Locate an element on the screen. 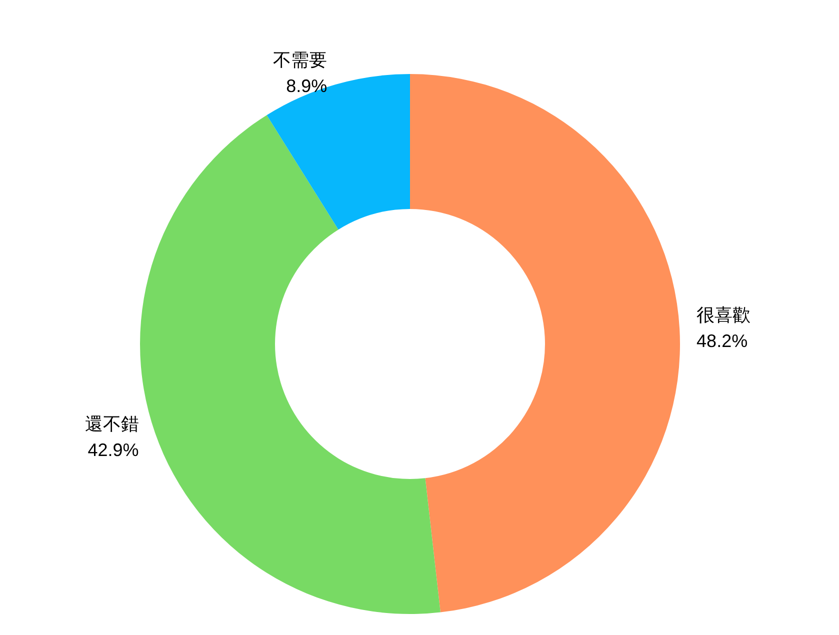 The height and width of the screenshot is (635, 839). slice-label: 不需要 is located at coordinates (300, 60).